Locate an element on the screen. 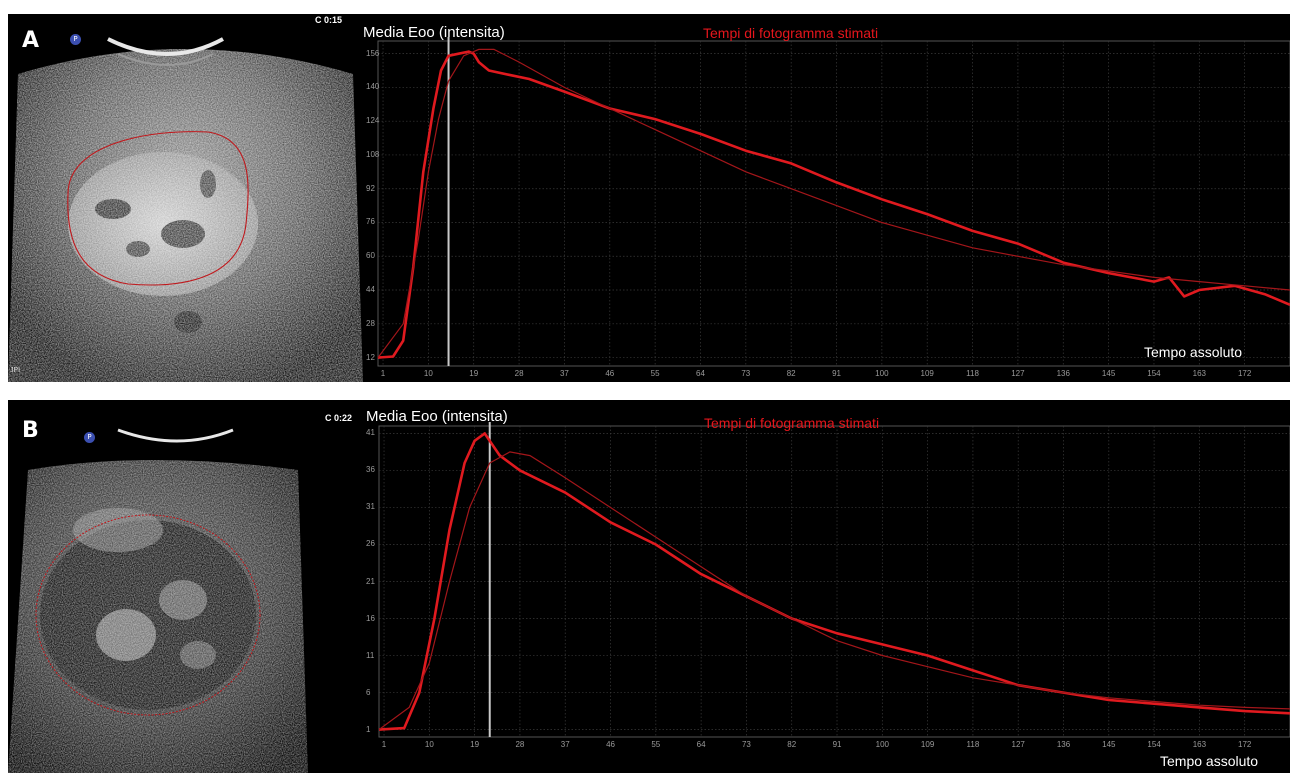  y-tick-label: 92 is located at coordinates (370, 188).